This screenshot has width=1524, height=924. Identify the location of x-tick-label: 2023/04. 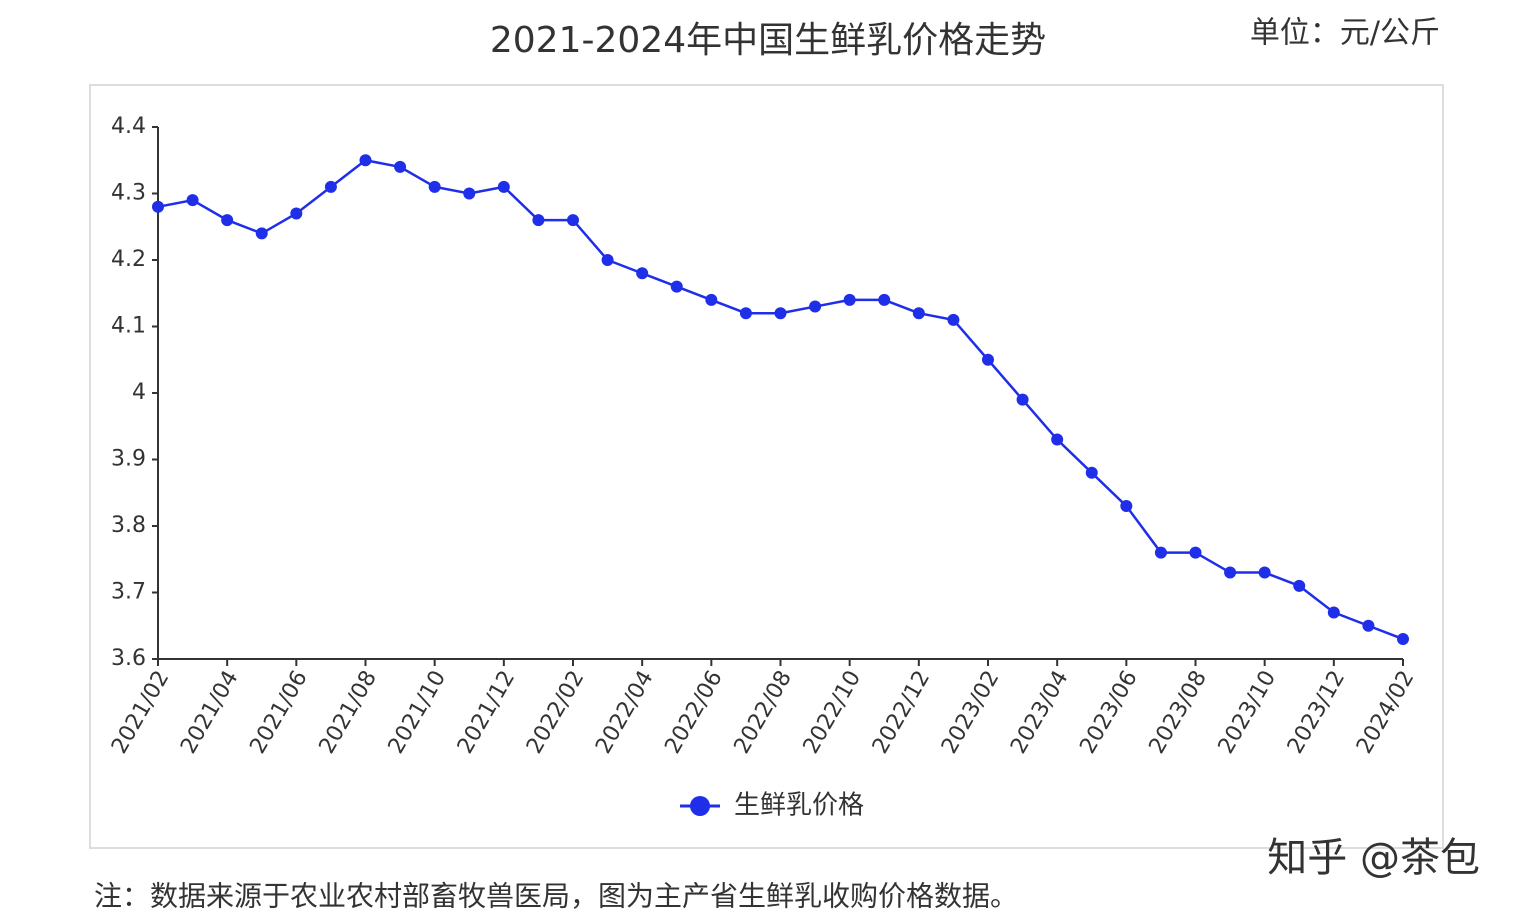
(1039, 713).